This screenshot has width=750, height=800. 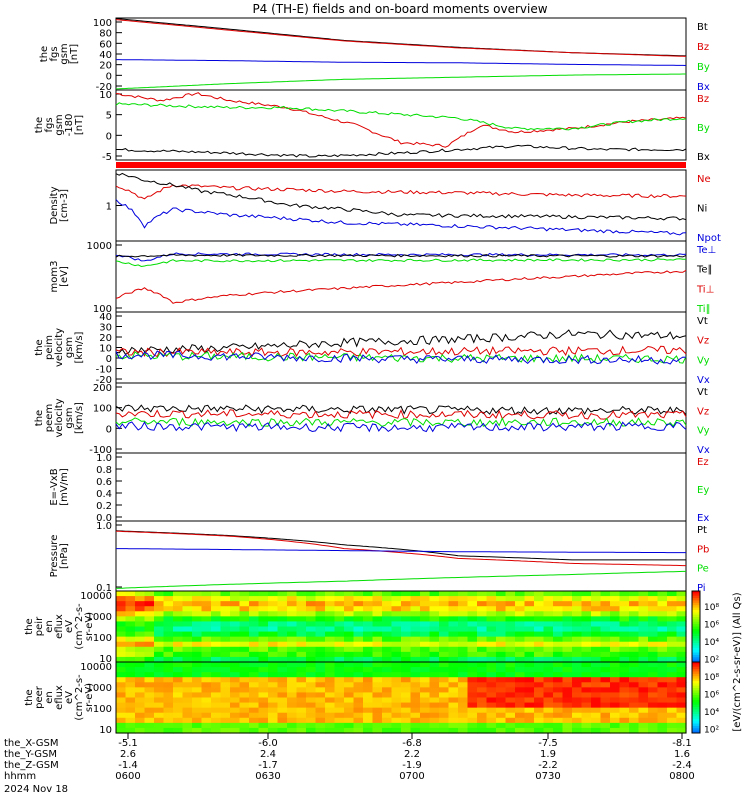 I want to click on series-line-Te∥, so click(x=401, y=255).